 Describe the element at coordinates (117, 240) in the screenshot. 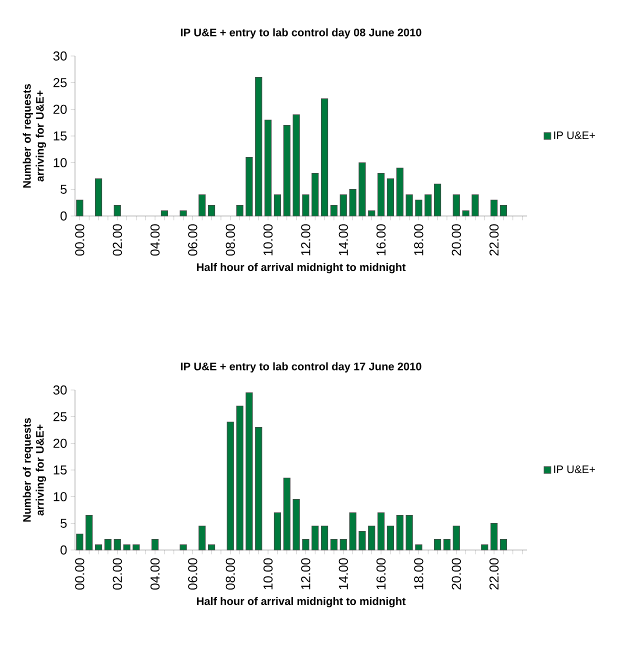

I see `x-tick-label: 02.00` at that location.